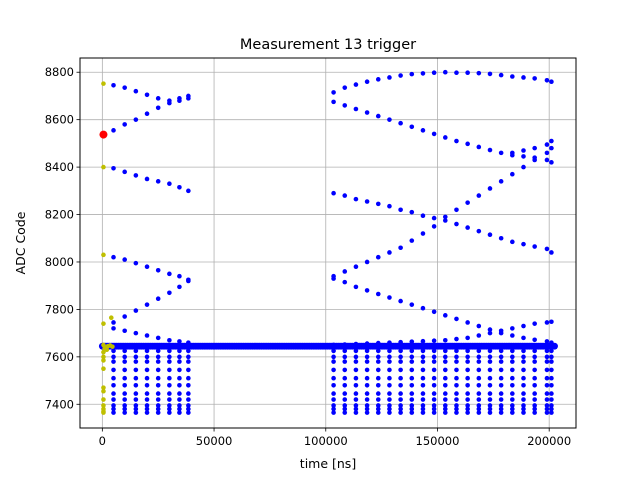 This screenshot has height=480, width=640. Describe the element at coordinates (103, 134) in the screenshot. I see `red-data-point` at that location.